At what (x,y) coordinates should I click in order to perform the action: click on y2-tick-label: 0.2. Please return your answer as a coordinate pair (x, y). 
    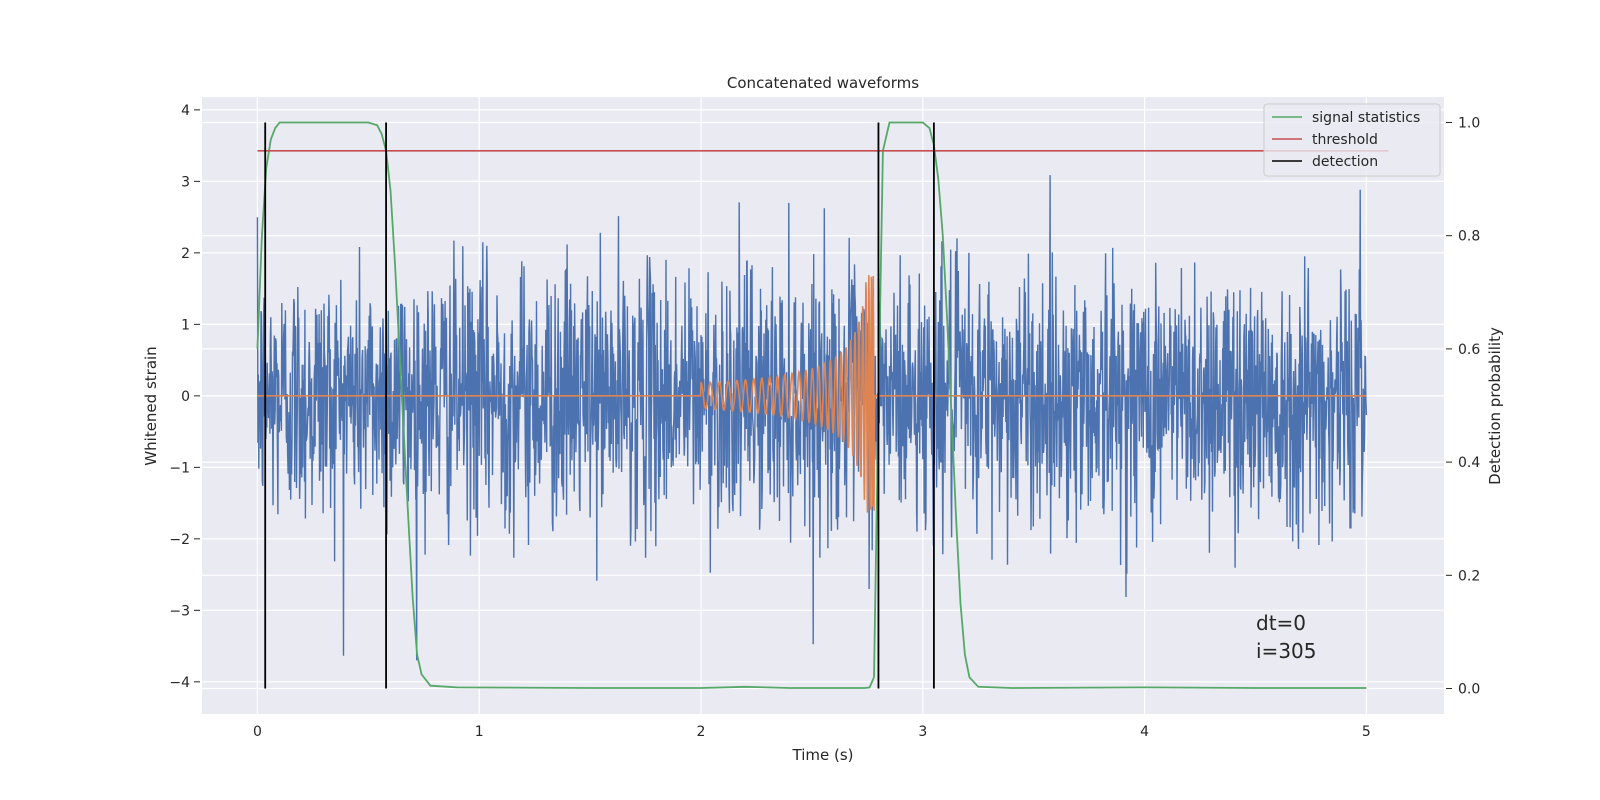
    Looking at the image, I should click on (1469, 576).